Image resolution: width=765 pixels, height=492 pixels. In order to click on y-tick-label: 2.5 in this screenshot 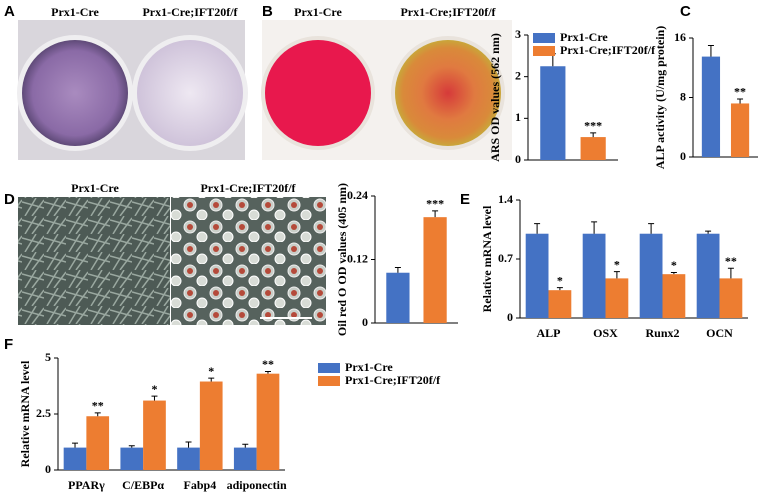, I will do `click(43, 413)`.